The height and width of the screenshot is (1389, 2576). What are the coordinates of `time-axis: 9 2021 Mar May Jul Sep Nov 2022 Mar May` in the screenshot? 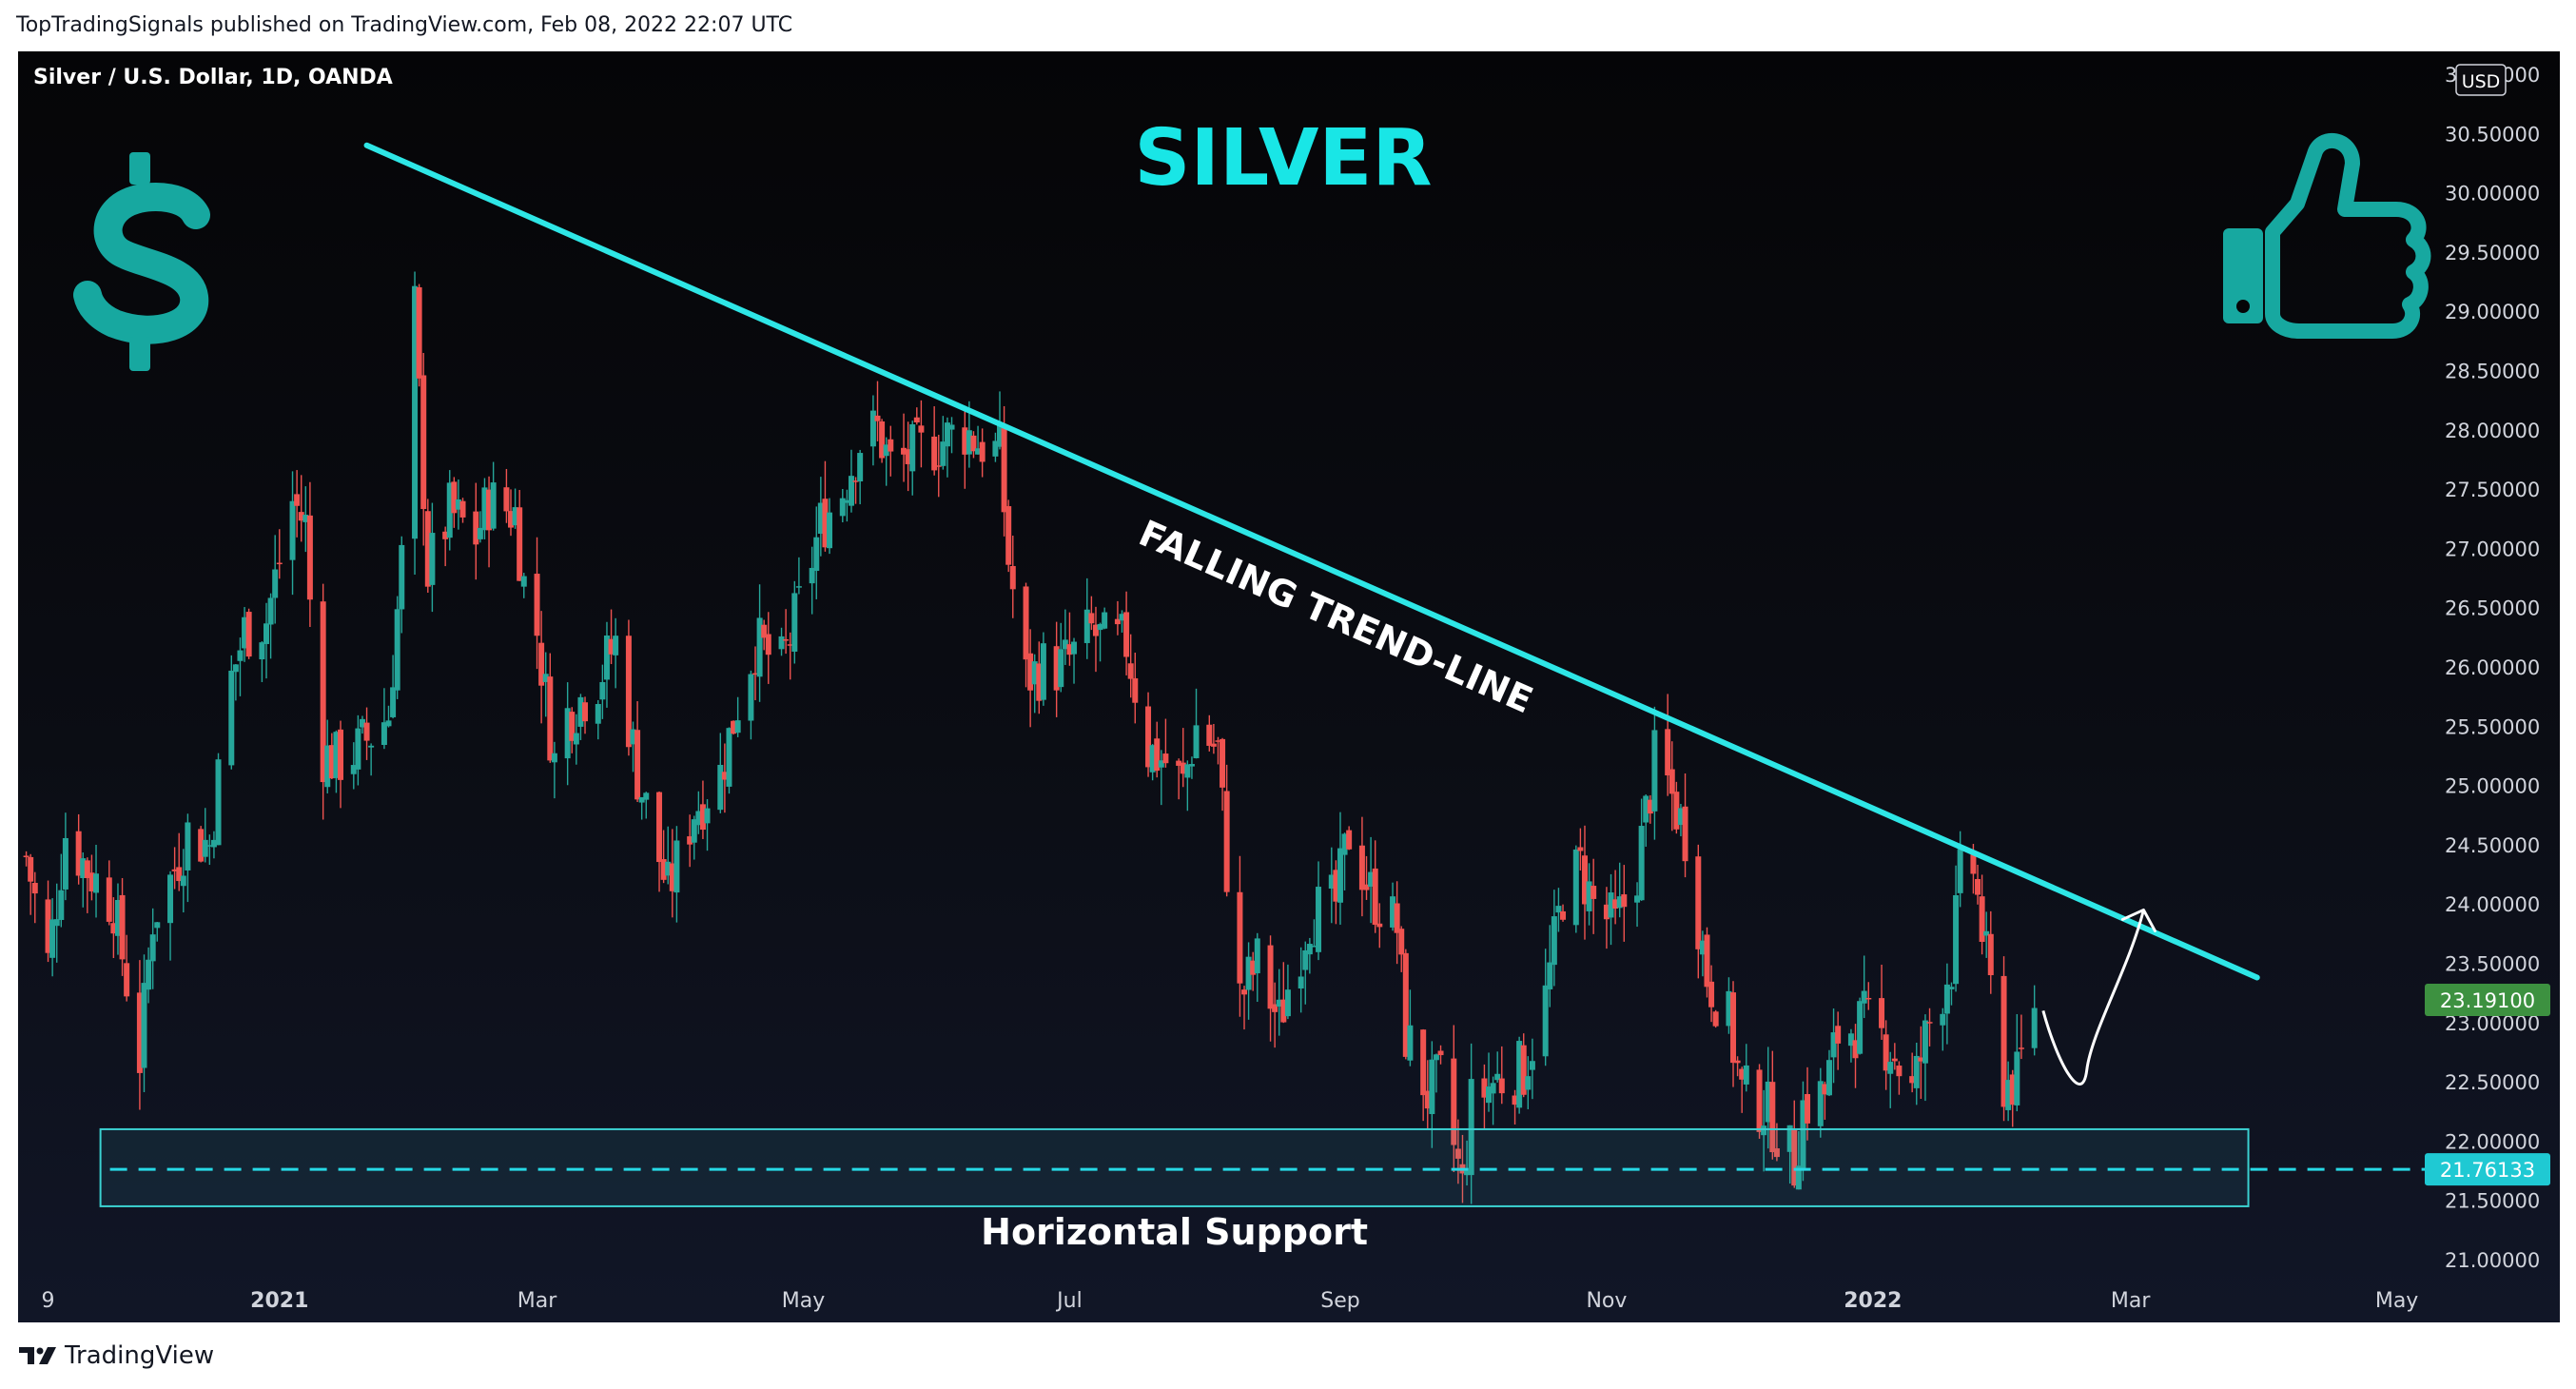 It's located at (1231, 1301).